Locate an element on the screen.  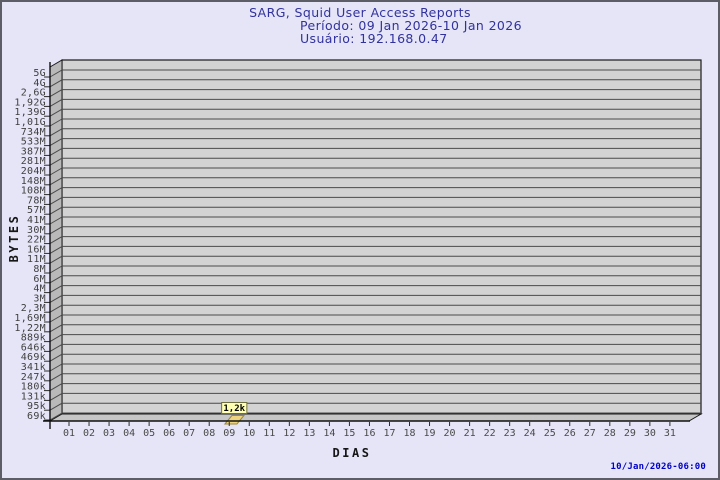
y-tick-label: 533M is located at coordinates (33, 142).